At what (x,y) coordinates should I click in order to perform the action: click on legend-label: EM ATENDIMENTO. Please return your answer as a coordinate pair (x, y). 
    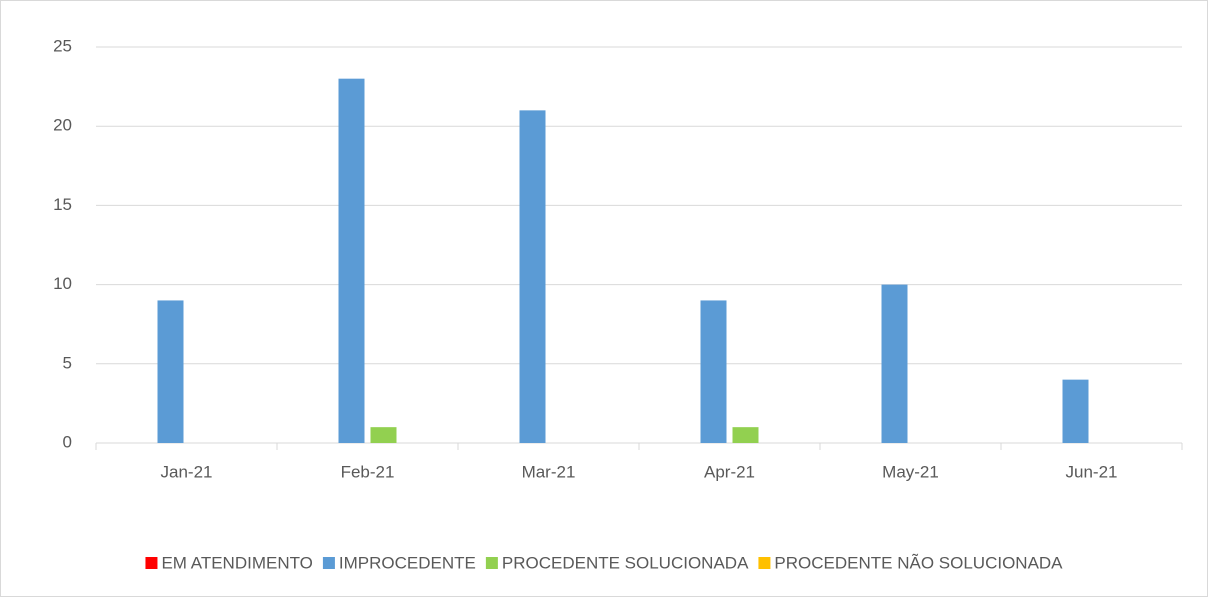
    Looking at the image, I should click on (236, 562).